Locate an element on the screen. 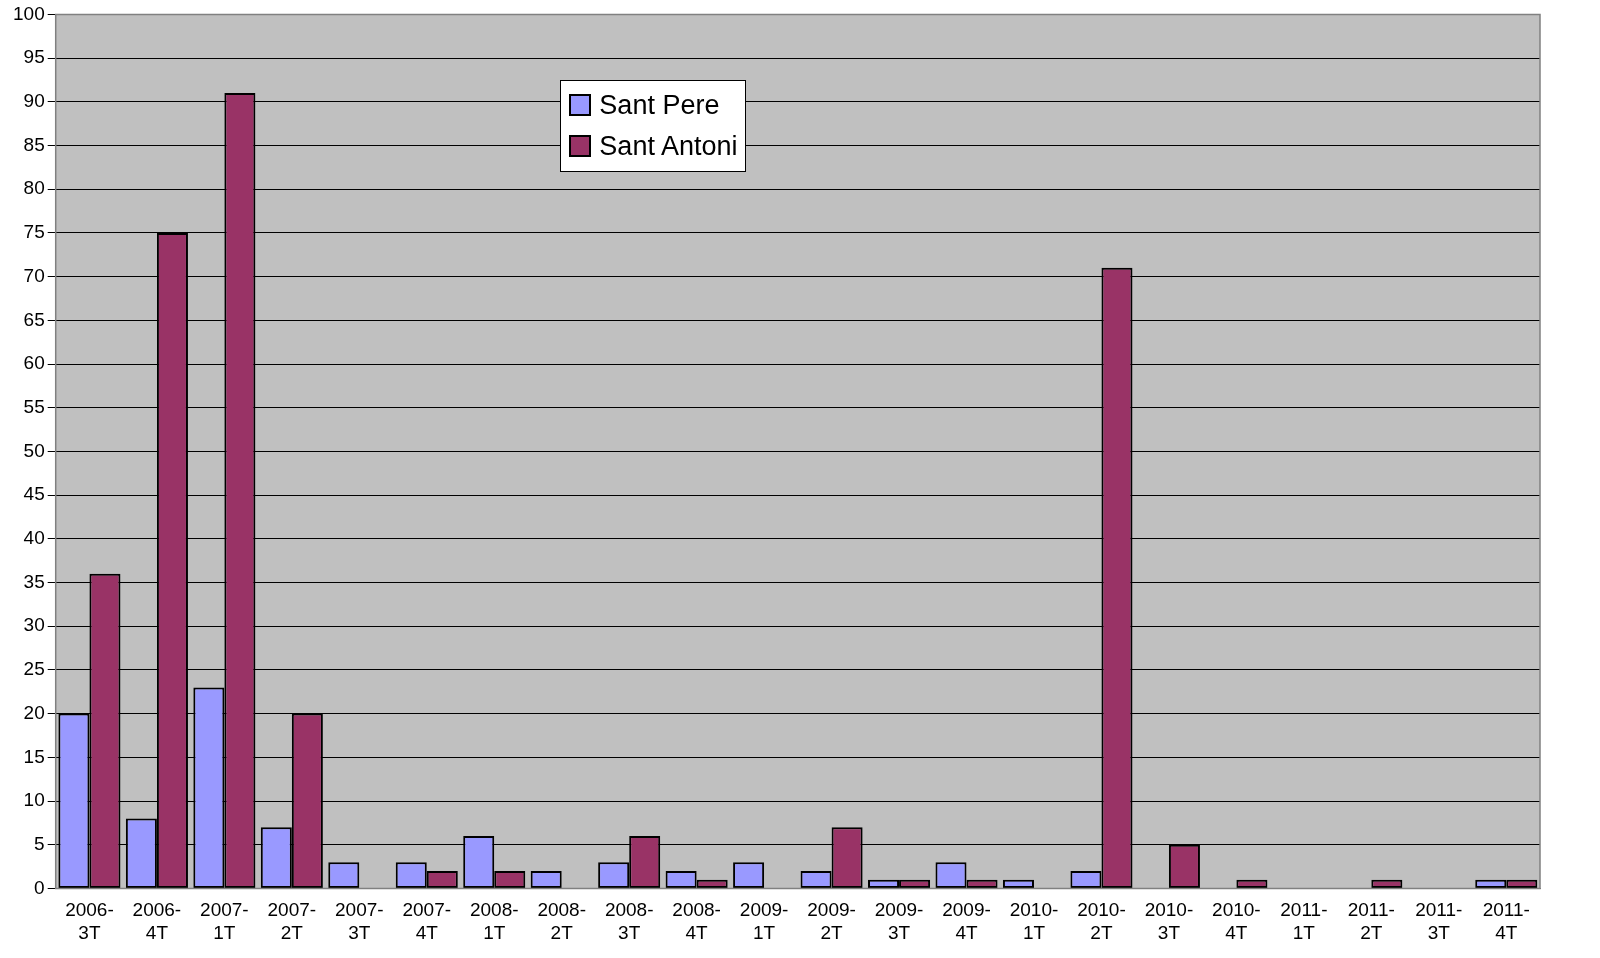  y-tick-label: 30 is located at coordinates (34, 625).